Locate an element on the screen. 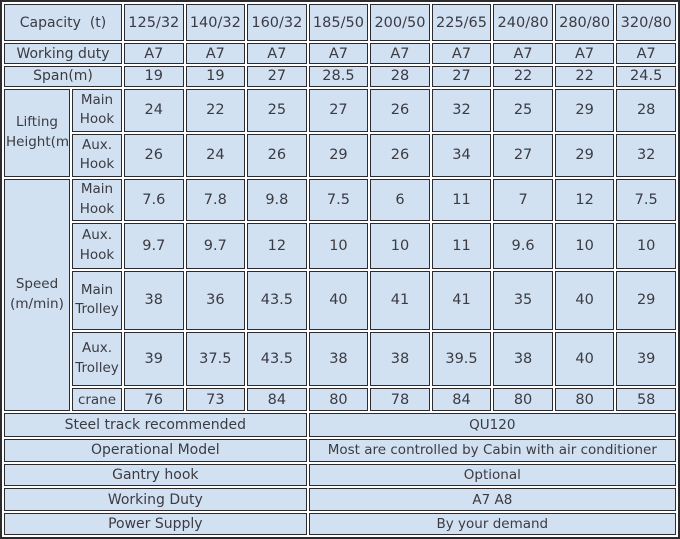 This screenshot has width=680, height=539. steel-track-row: Steel track recommended QU120 is located at coordinates (340, 425).